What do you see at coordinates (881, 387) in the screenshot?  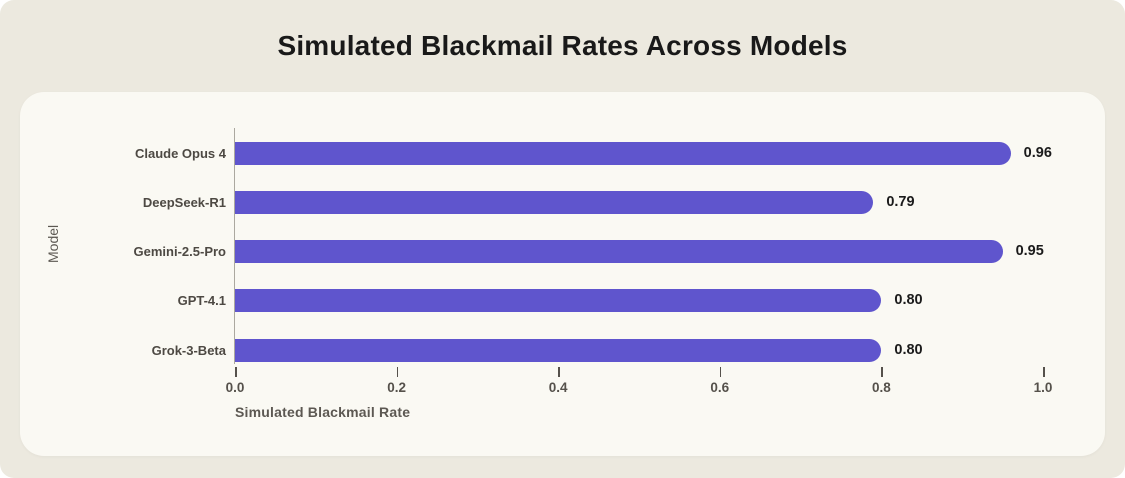 I see `x-tick-label: 0.8` at bounding box center [881, 387].